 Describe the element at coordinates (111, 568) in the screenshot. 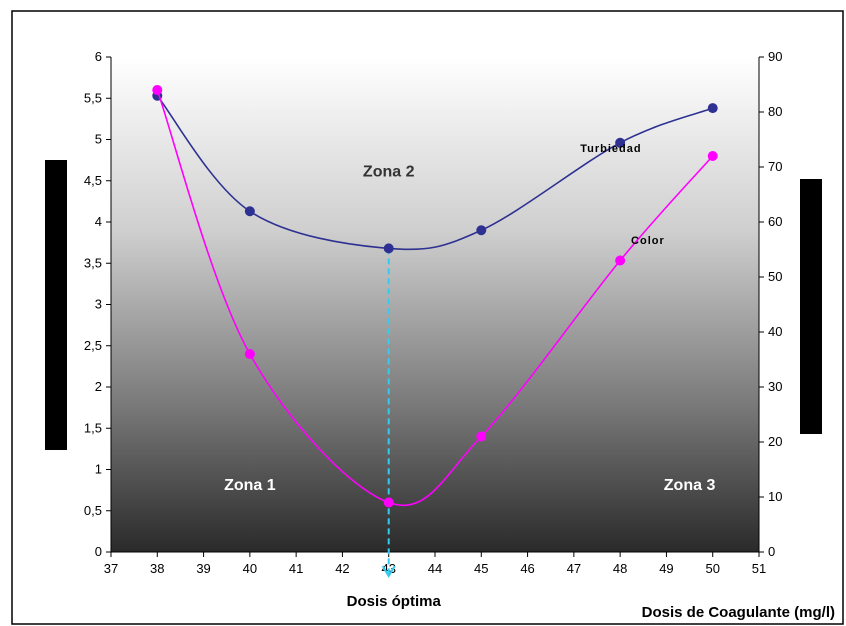

I see `x-tick-label: 37` at that location.